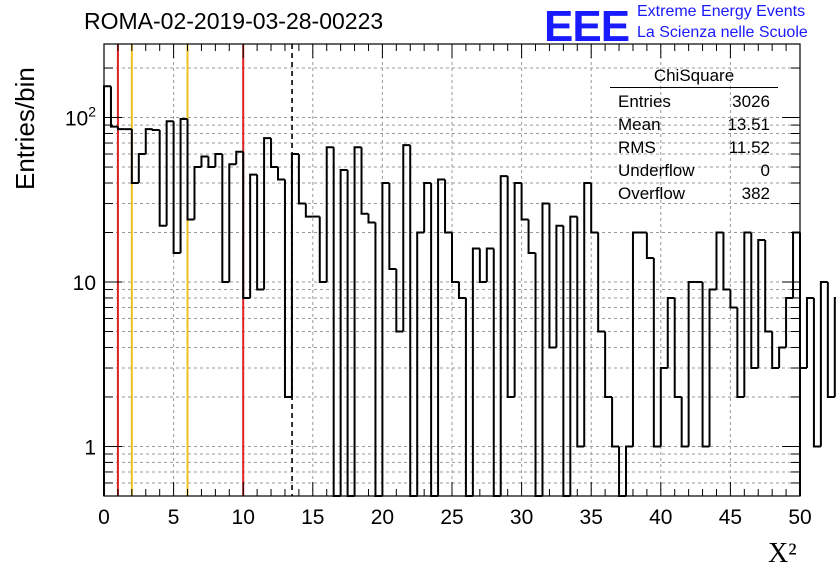 This screenshot has height=572, width=836. Describe the element at coordinates (694, 101) in the screenshot. I see `stats-row-entries: Entries 3026` at that location.